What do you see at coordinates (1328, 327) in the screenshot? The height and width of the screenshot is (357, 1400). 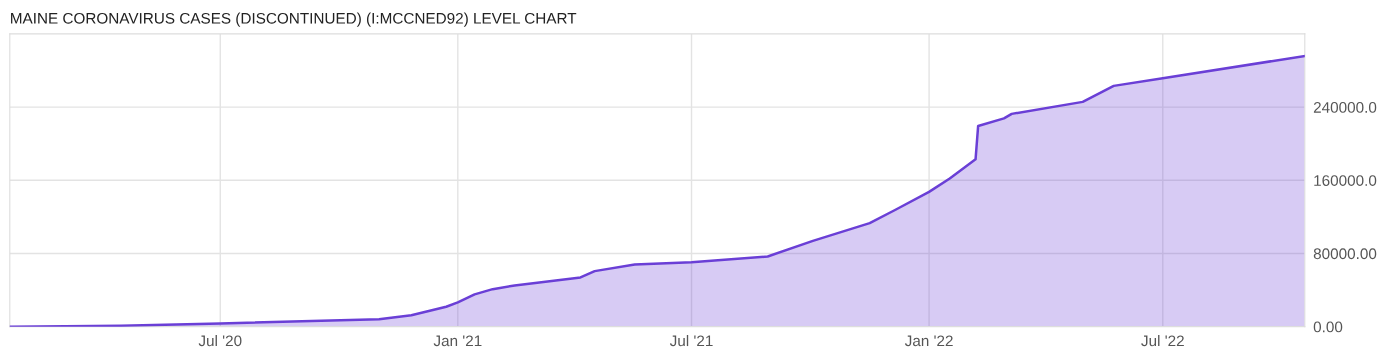 I see `y-tick-label: 0.00` at bounding box center [1328, 327].